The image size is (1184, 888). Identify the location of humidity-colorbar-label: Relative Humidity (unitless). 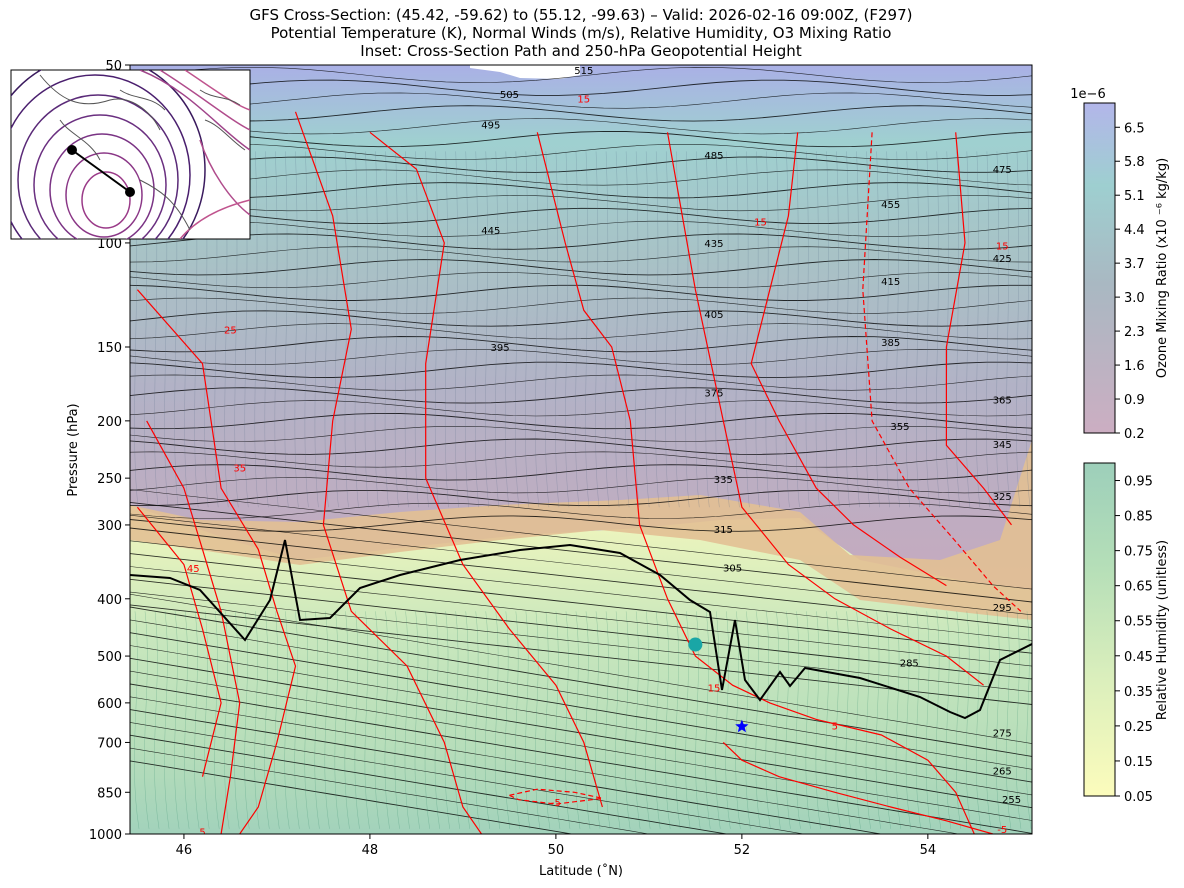
(1162, 630).